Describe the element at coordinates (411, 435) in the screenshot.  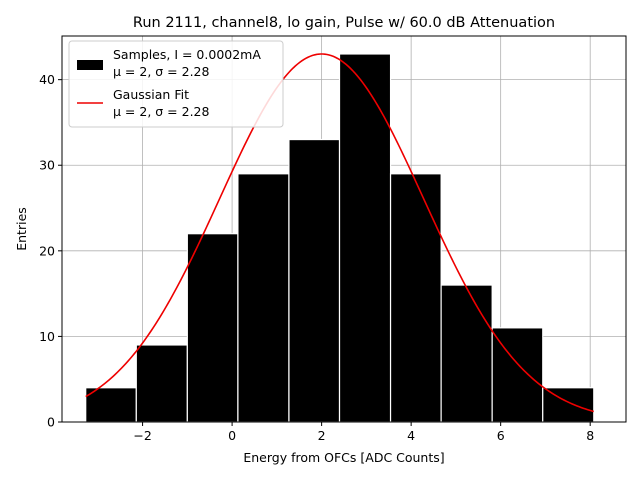
I see `x-tick-label: 4` at that location.